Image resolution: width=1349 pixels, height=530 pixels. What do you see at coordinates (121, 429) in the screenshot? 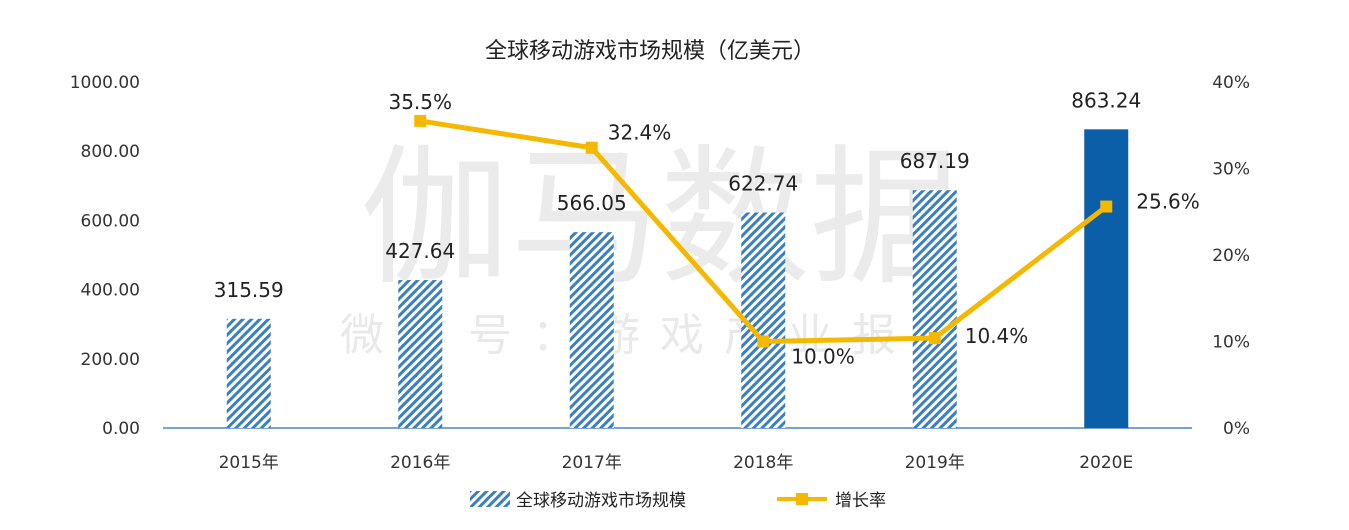
I see `left-tick-label: 0.00` at bounding box center [121, 429].